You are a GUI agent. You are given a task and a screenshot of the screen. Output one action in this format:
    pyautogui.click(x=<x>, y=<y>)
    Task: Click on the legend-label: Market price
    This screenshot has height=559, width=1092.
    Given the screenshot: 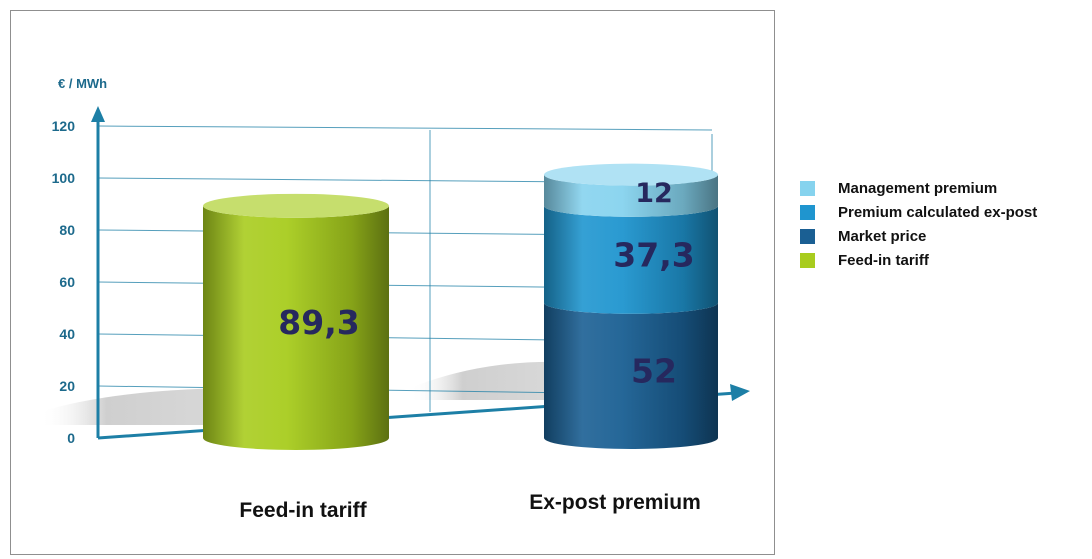 What is the action you would take?
    pyautogui.click(x=882, y=236)
    